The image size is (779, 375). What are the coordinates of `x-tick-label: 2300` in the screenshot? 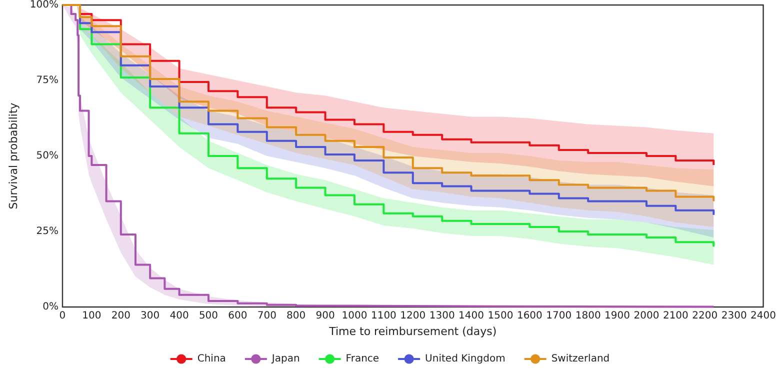 It's located at (734, 316).